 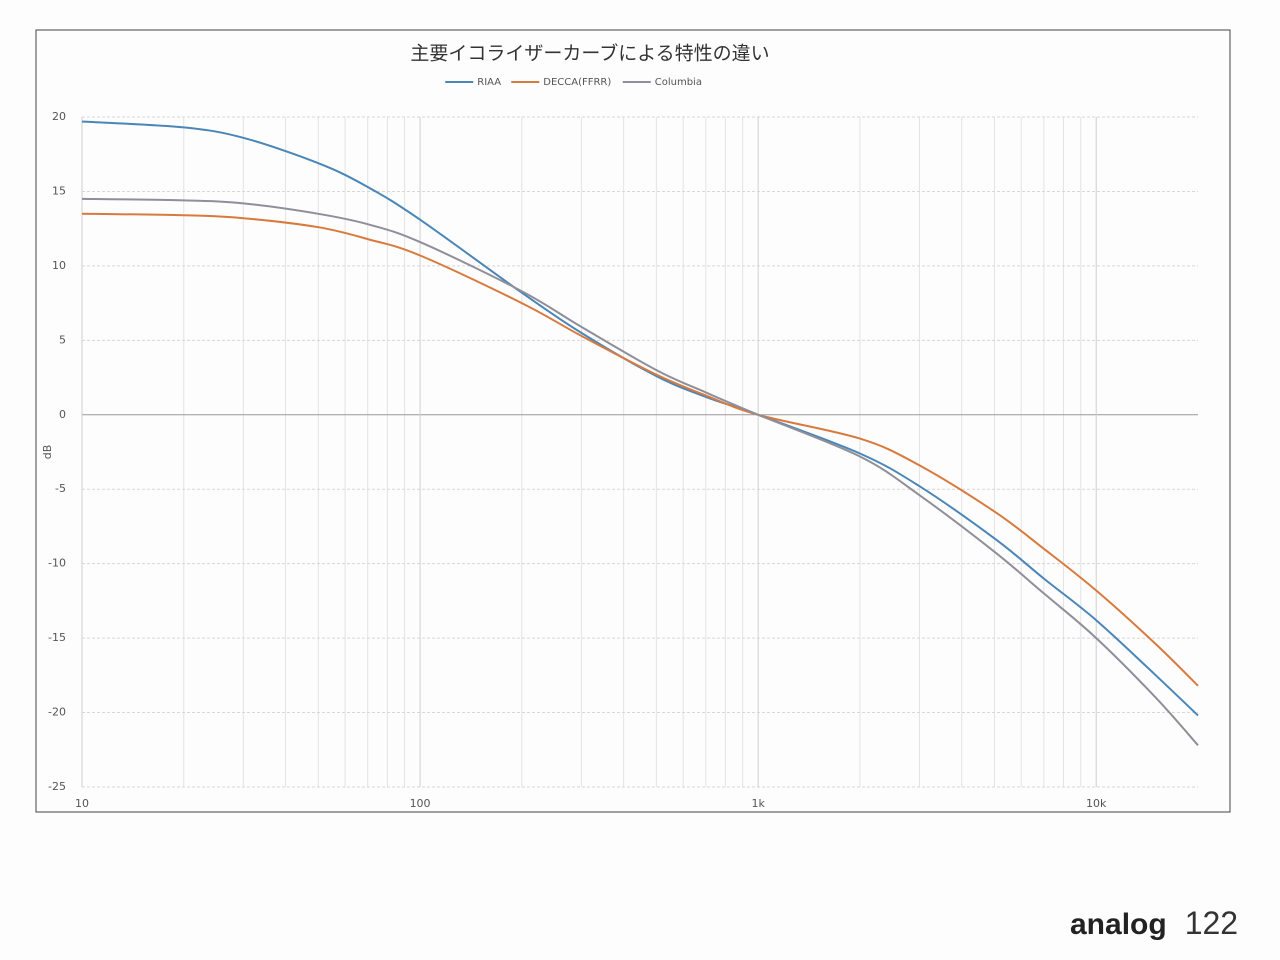 I want to click on footer: analog 122, so click(x=1154, y=923).